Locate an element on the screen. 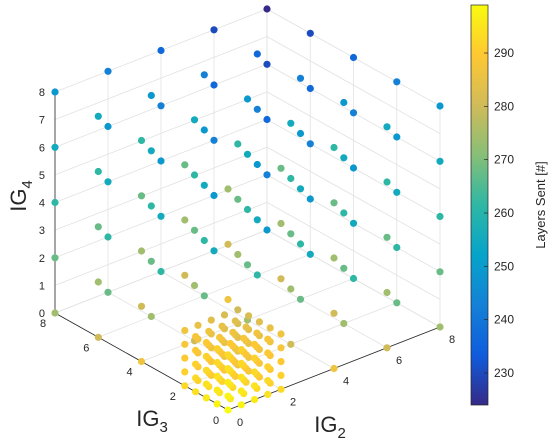 The height and width of the screenshot is (444, 550). ig2-tick-label: 8 is located at coordinates (452, 340).